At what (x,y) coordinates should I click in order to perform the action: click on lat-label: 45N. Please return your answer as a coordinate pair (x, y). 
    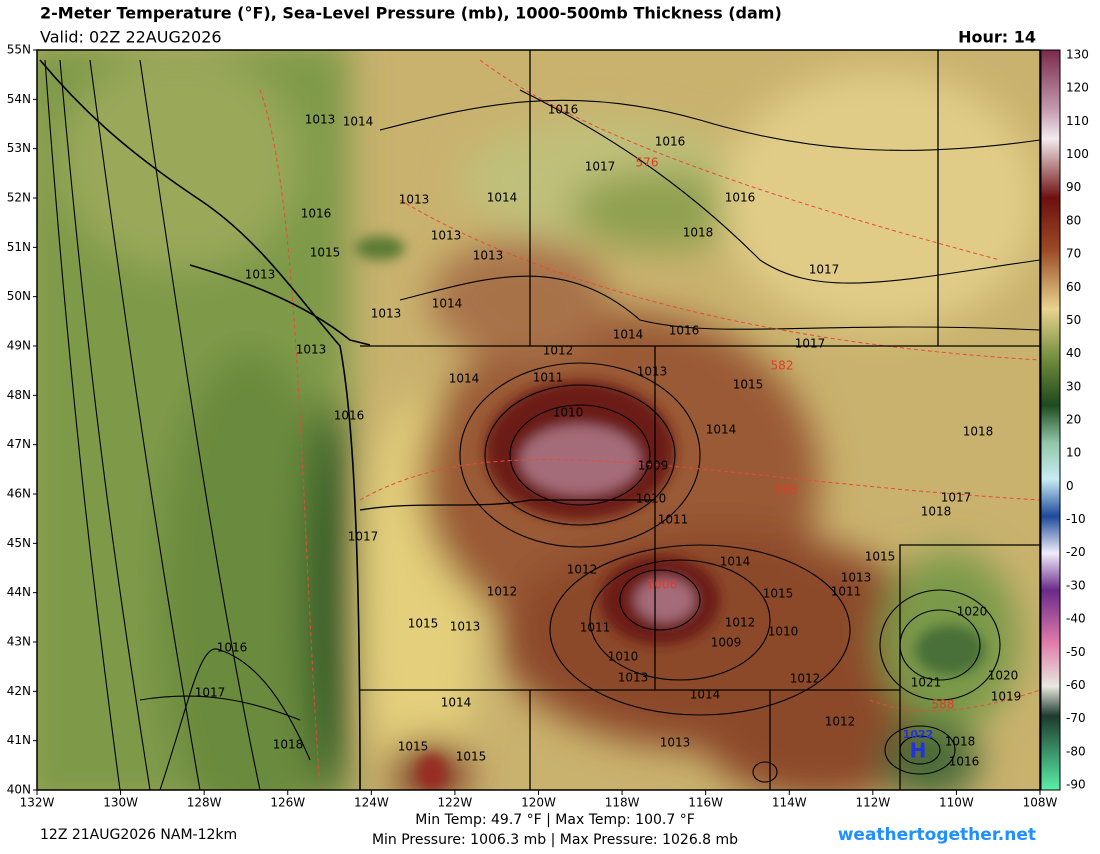
    Looking at the image, I should click on (19, 543).